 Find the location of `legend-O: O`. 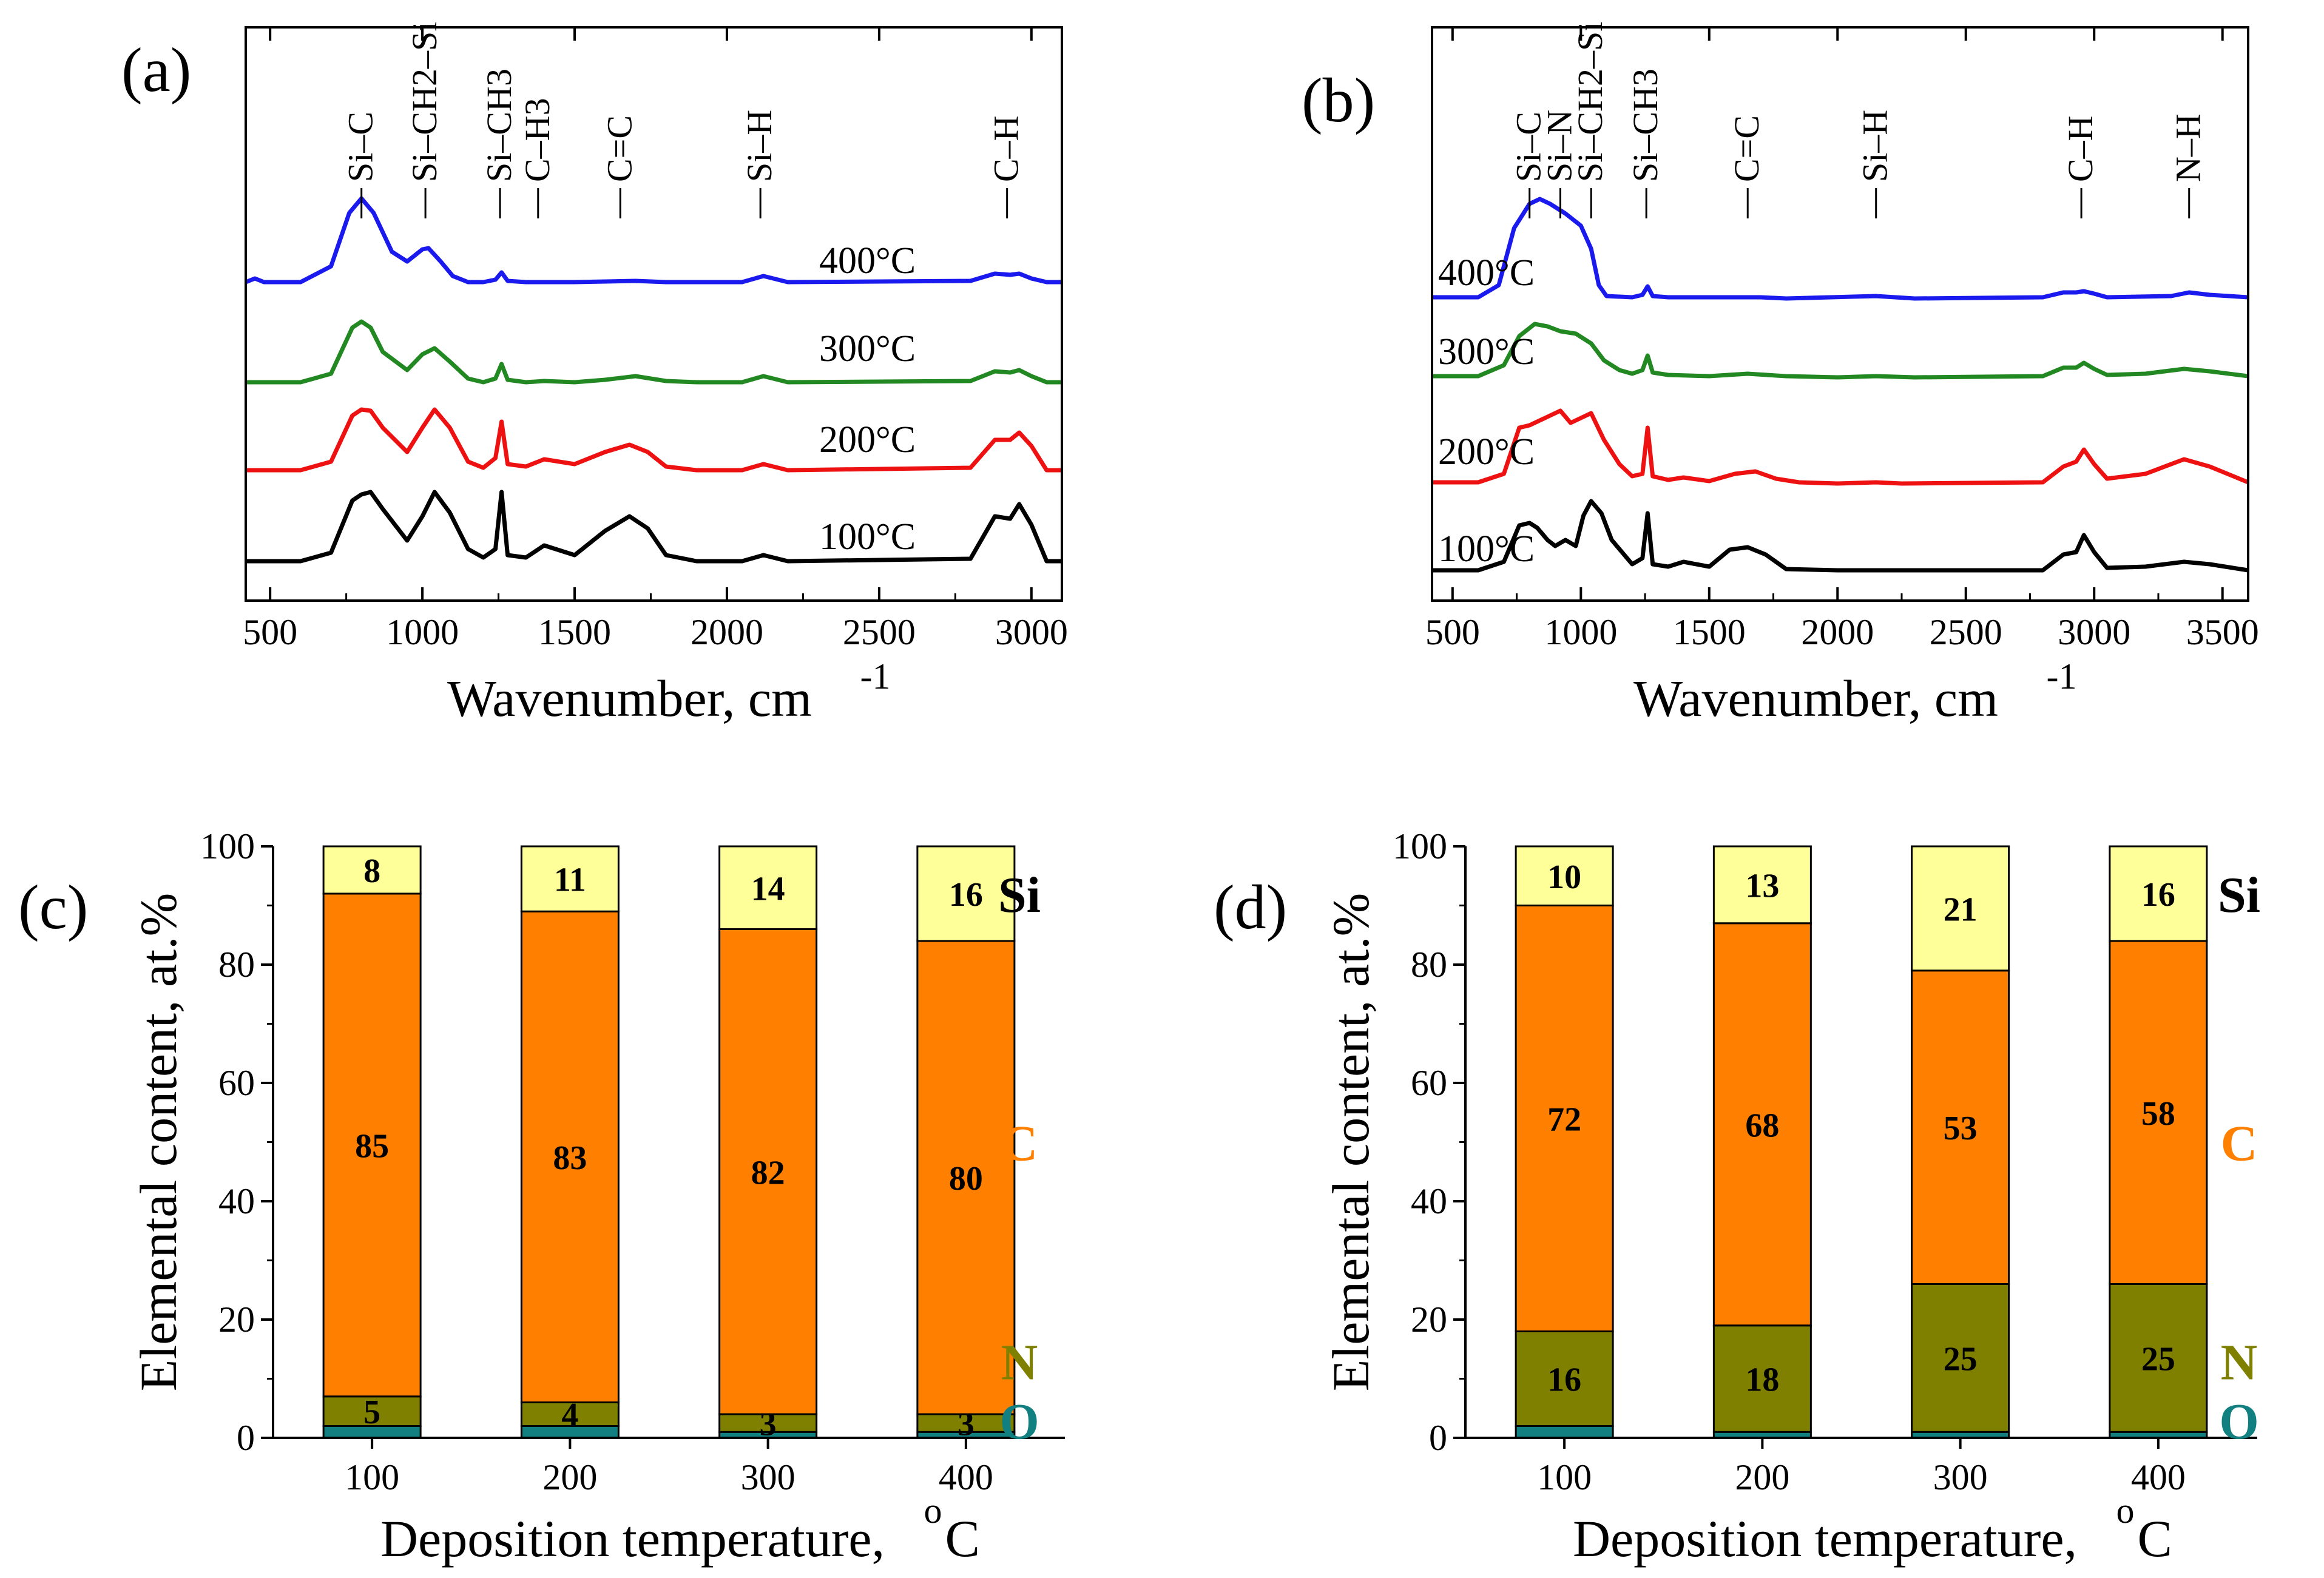

legend-O: O is located at coordinates (1019, 1422).